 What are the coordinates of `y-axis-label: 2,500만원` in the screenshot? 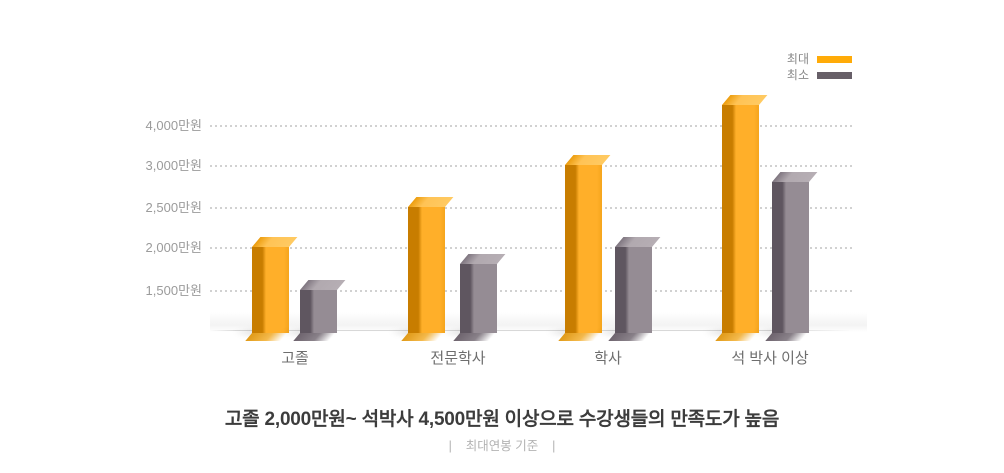 It's located at (173, 207).